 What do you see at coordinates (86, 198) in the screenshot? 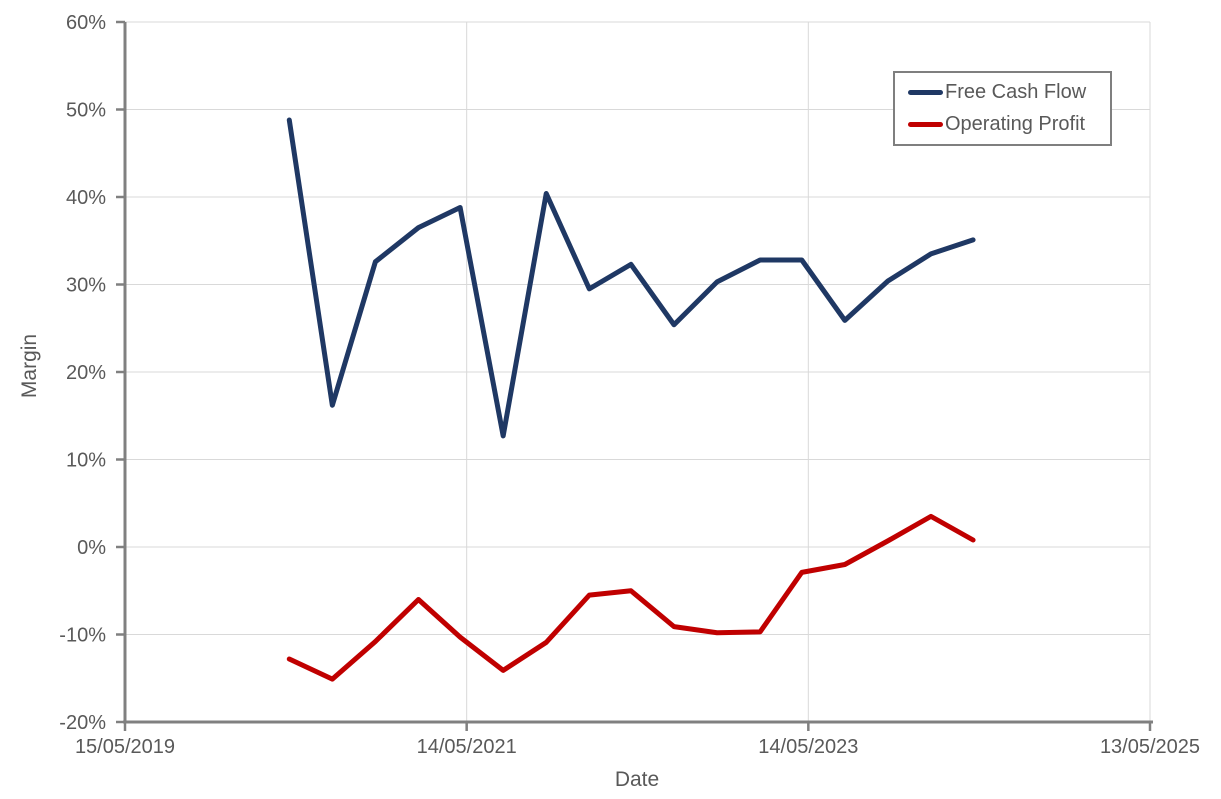
I see `y-tick-label: 40%` at bounding box center [86, 198].